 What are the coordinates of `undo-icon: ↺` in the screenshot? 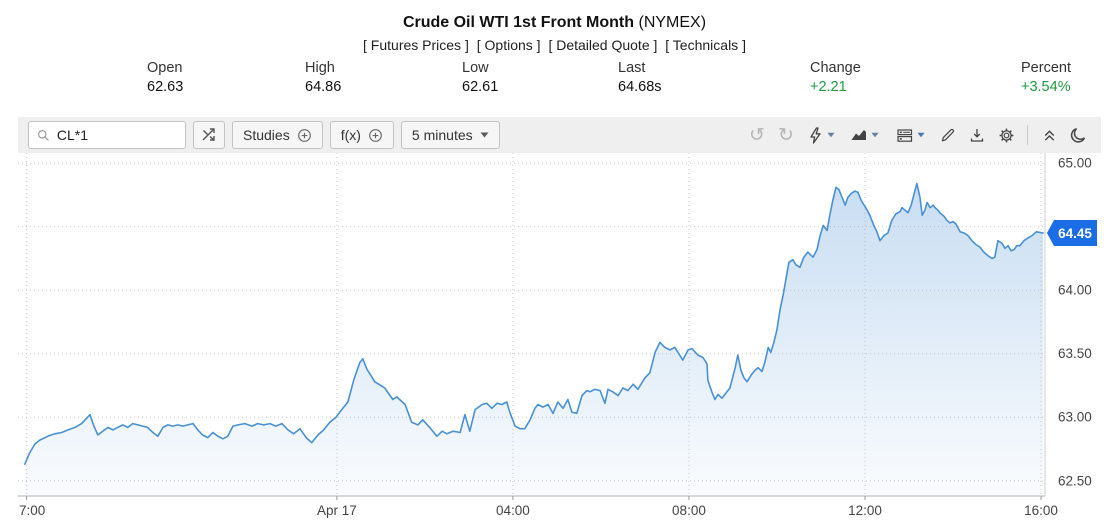 It's located at (757, 135).